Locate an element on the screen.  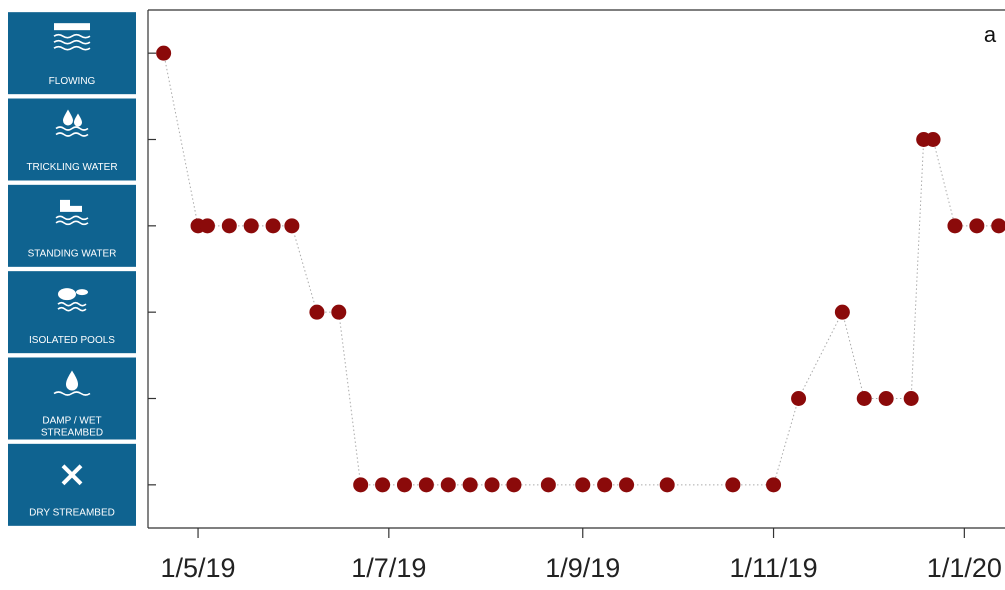
x-tick-label: 1/11/19 is located at coordinates (774, 568).